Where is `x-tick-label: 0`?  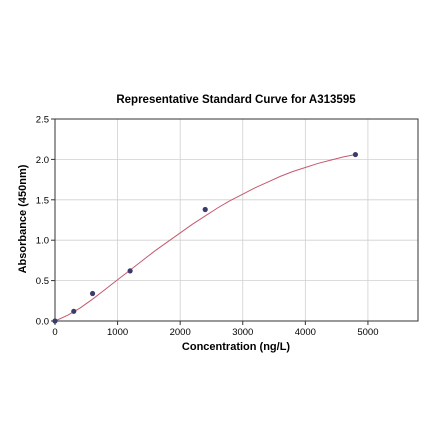 x-tick-label: 0 is located at coordinates (54, 332).